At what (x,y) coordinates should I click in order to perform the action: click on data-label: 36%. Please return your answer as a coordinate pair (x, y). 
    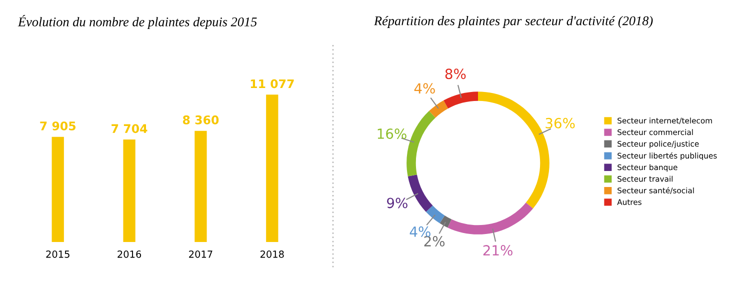
    Looking at the image, I should click on (560, 123).